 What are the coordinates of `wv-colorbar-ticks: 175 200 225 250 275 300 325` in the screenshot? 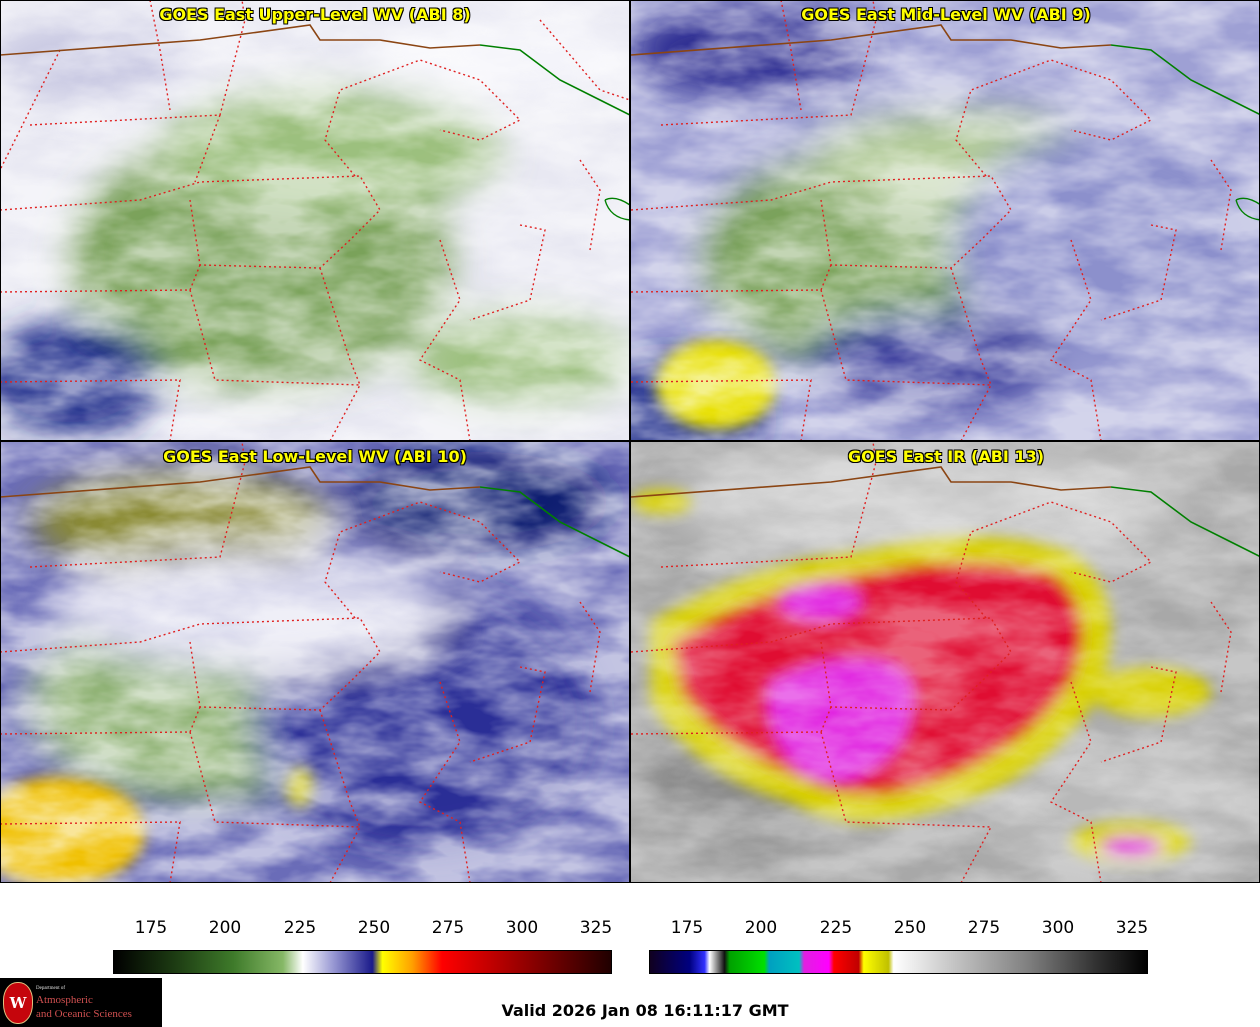 It's located at (362, 933).